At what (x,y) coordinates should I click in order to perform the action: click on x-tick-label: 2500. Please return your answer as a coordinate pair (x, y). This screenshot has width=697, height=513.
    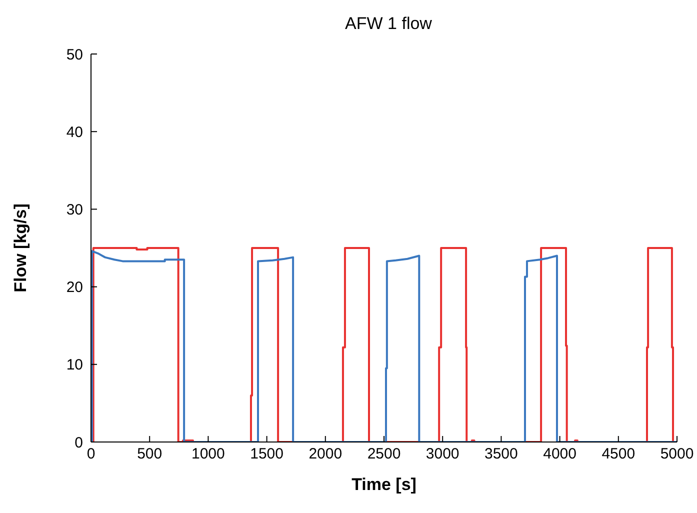
    Looking at the image, I should click on (384, 454).